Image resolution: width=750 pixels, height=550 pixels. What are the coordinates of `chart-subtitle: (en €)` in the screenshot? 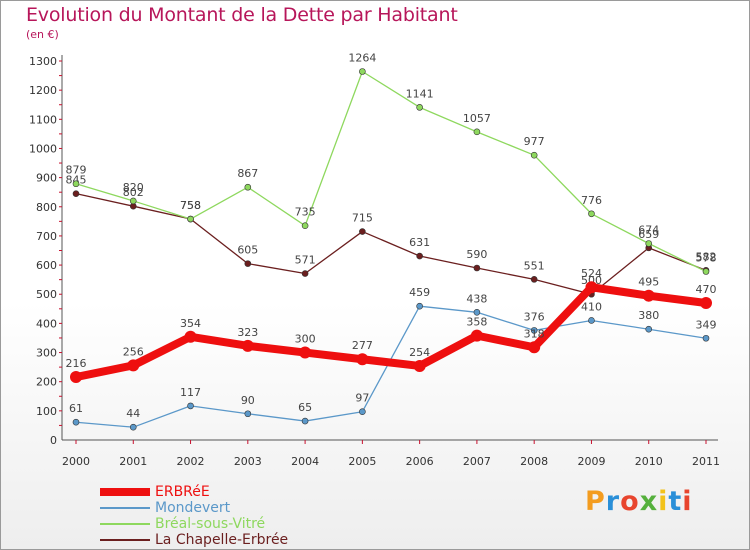 It's located at (42, 34).